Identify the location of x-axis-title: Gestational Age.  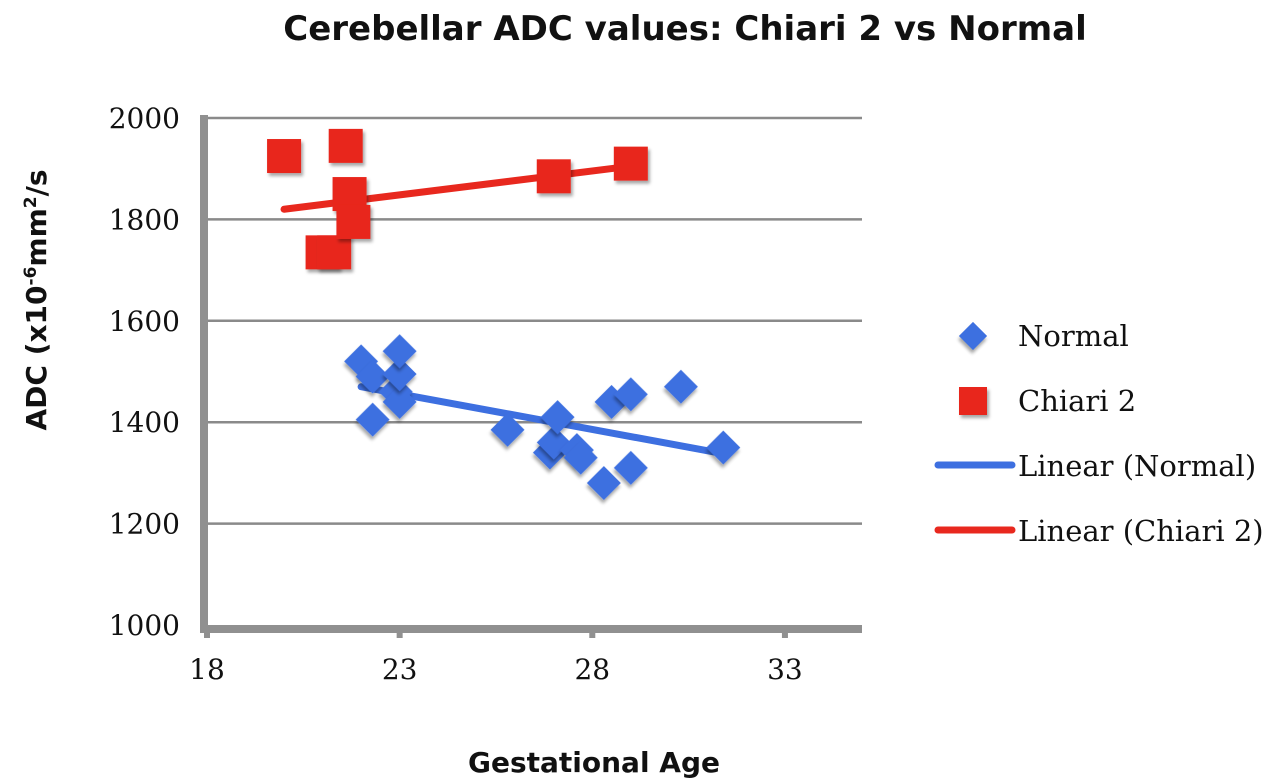
(594, 762).